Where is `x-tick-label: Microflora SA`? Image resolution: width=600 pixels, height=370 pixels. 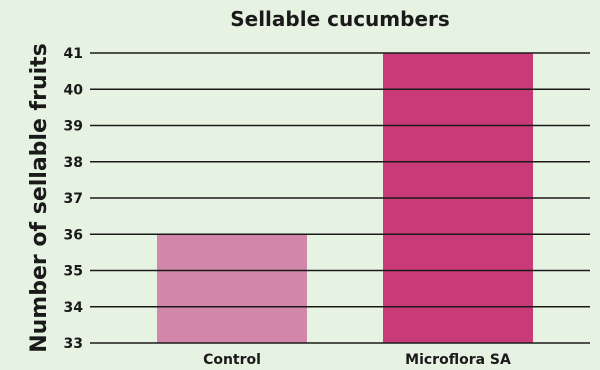 x-tick-label: Microflora SA is located at coordinates (458, 360).